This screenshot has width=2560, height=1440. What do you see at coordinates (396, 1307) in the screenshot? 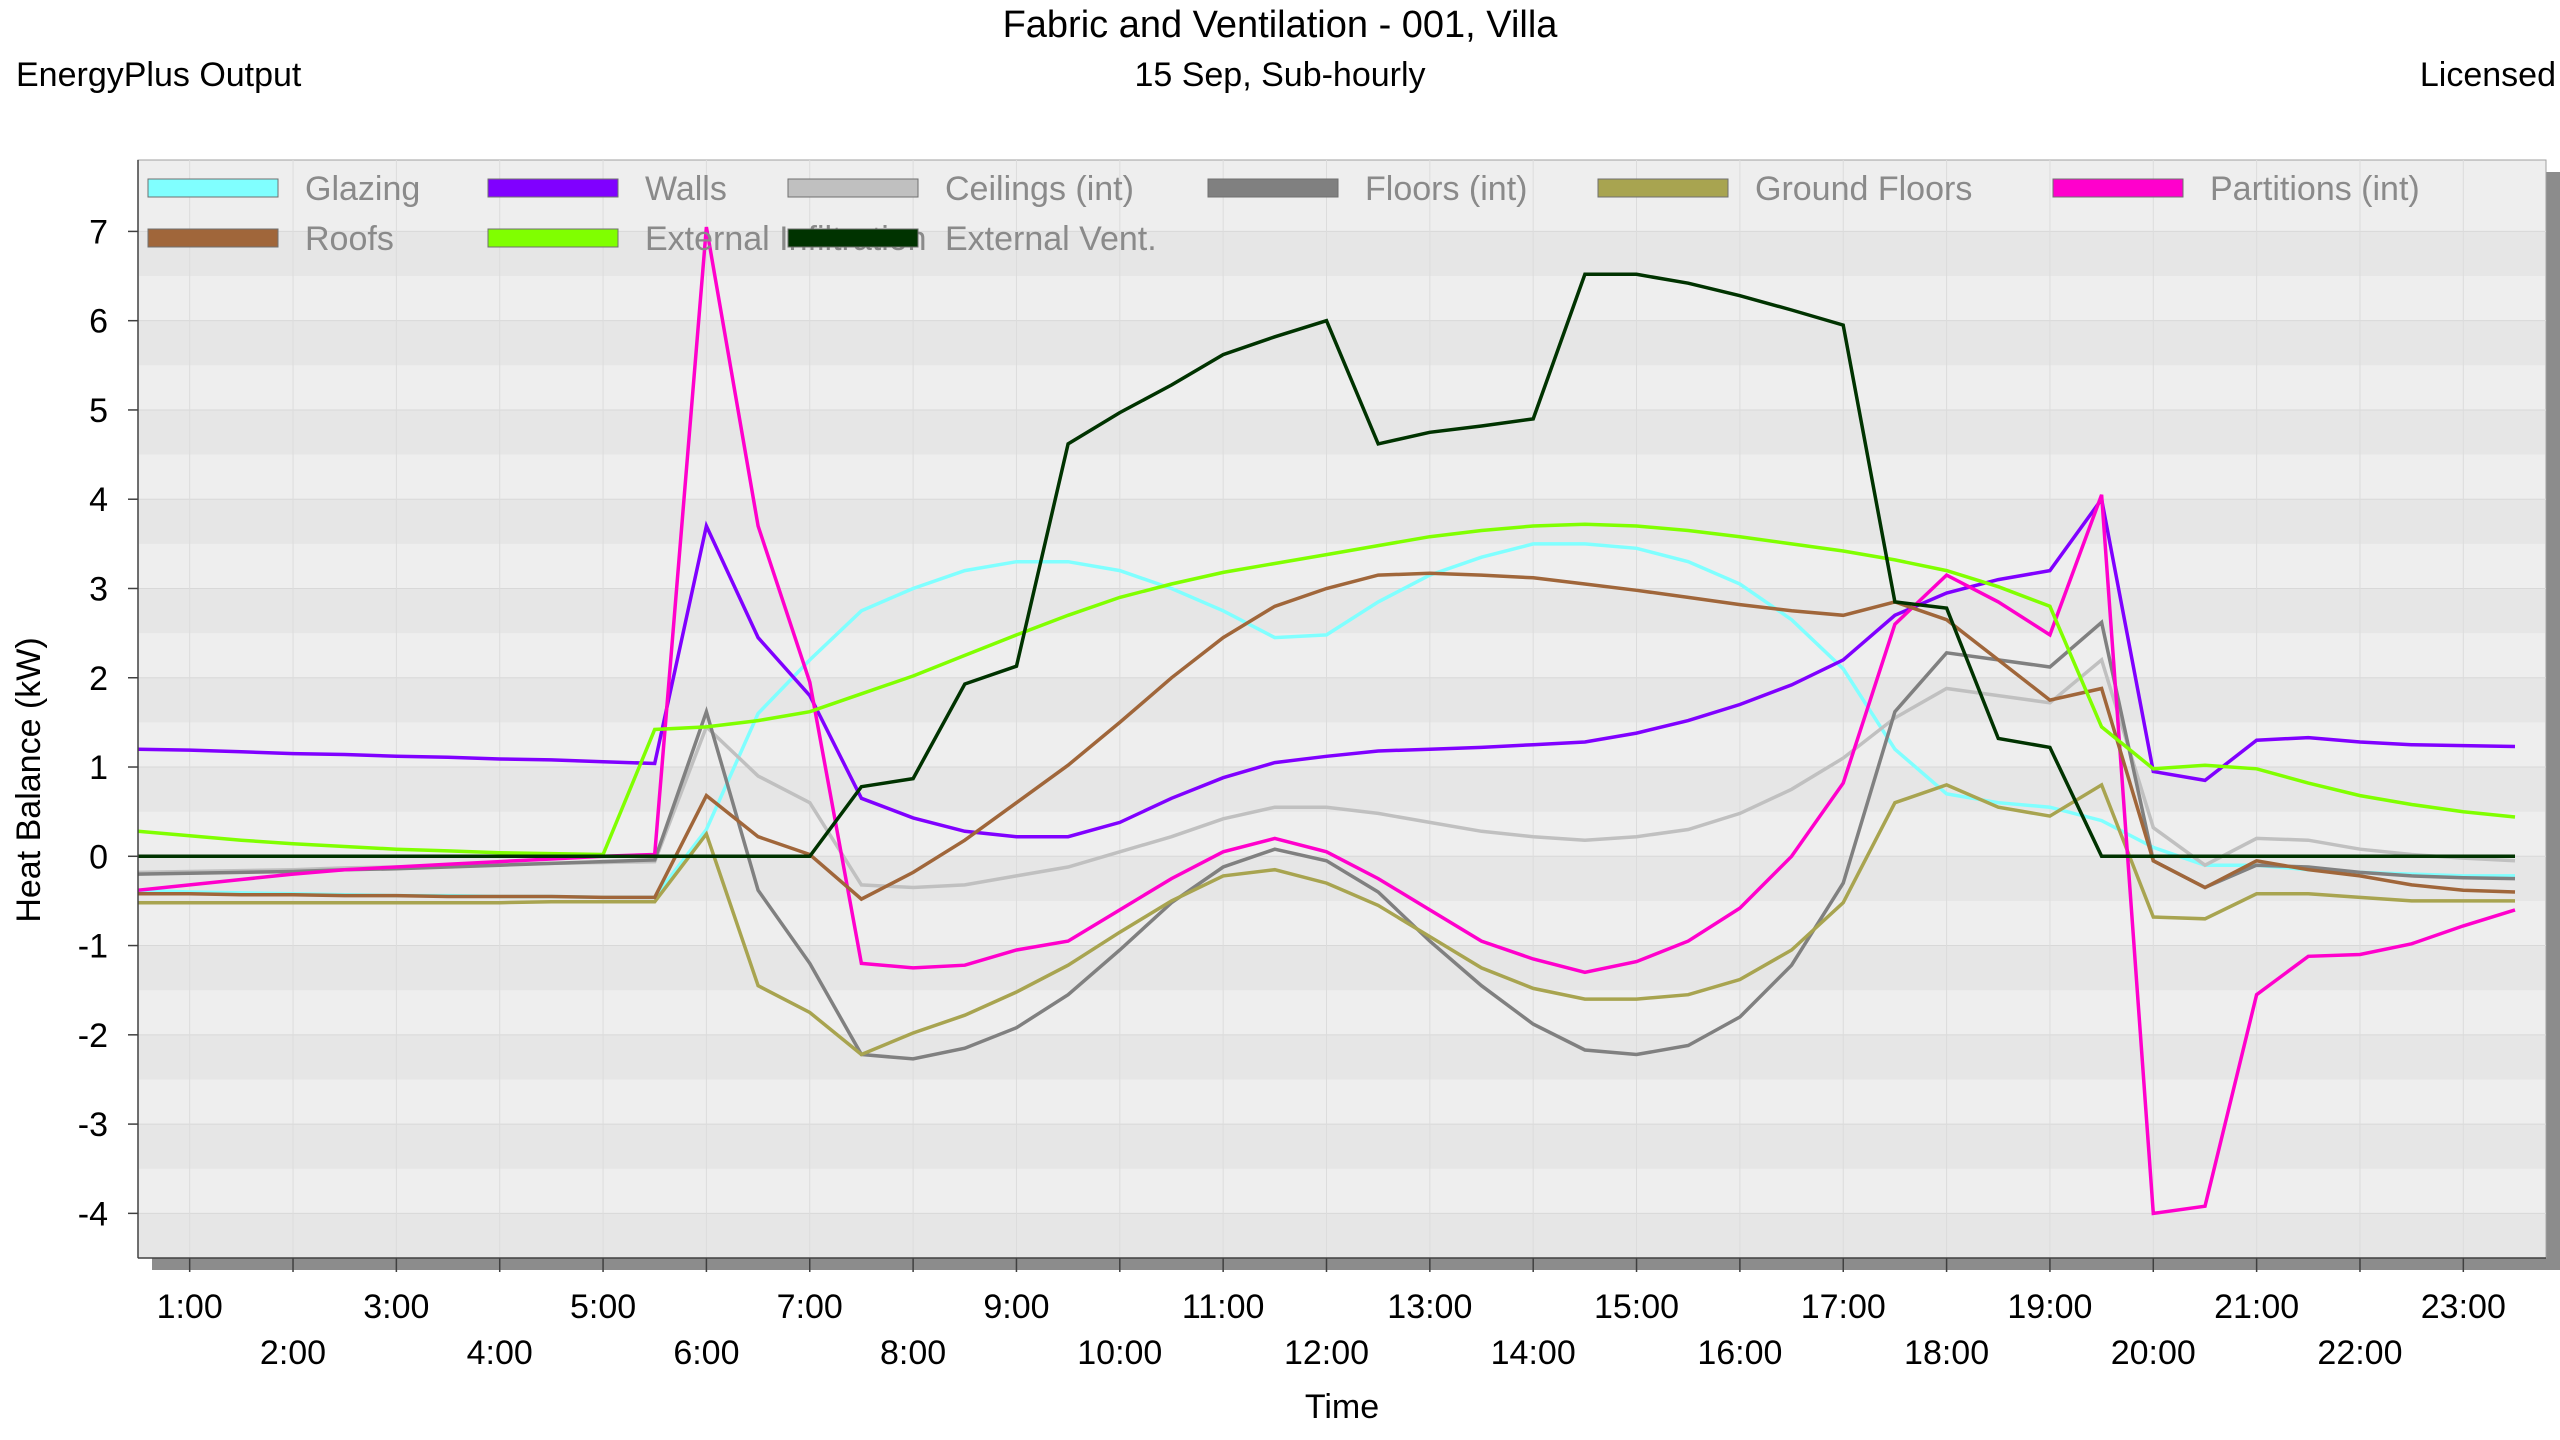
I see `x-tick-label: 3:00` at bounding box center [396, 1307].